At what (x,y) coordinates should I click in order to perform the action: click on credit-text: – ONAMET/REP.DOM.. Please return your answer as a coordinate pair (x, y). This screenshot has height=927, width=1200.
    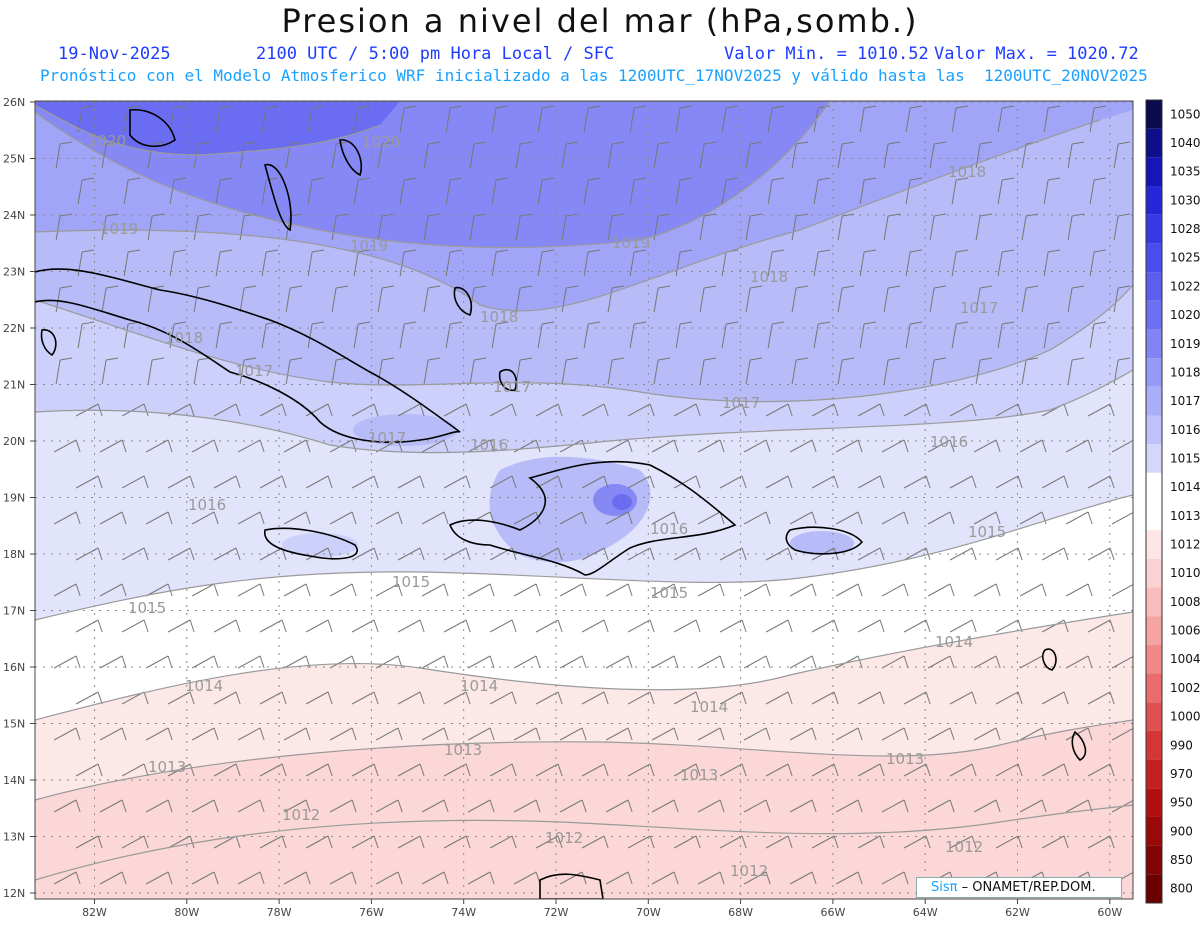
    Looking at the image, I should click on (1026, 887).